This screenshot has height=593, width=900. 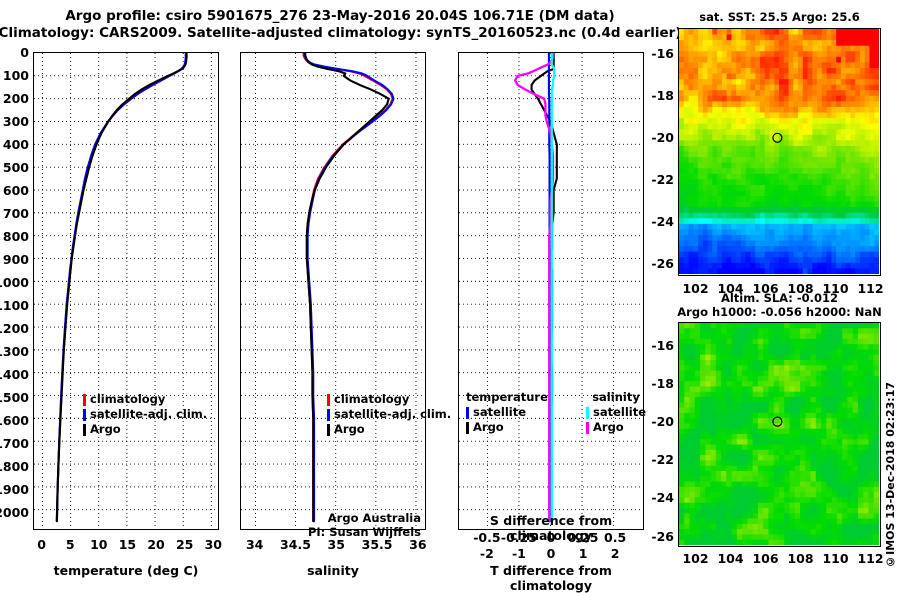 What do you see at coordinates (14, 512) in the screenshot?
I see `axis-tick-label: 2000` at bounding box center [14, 512].